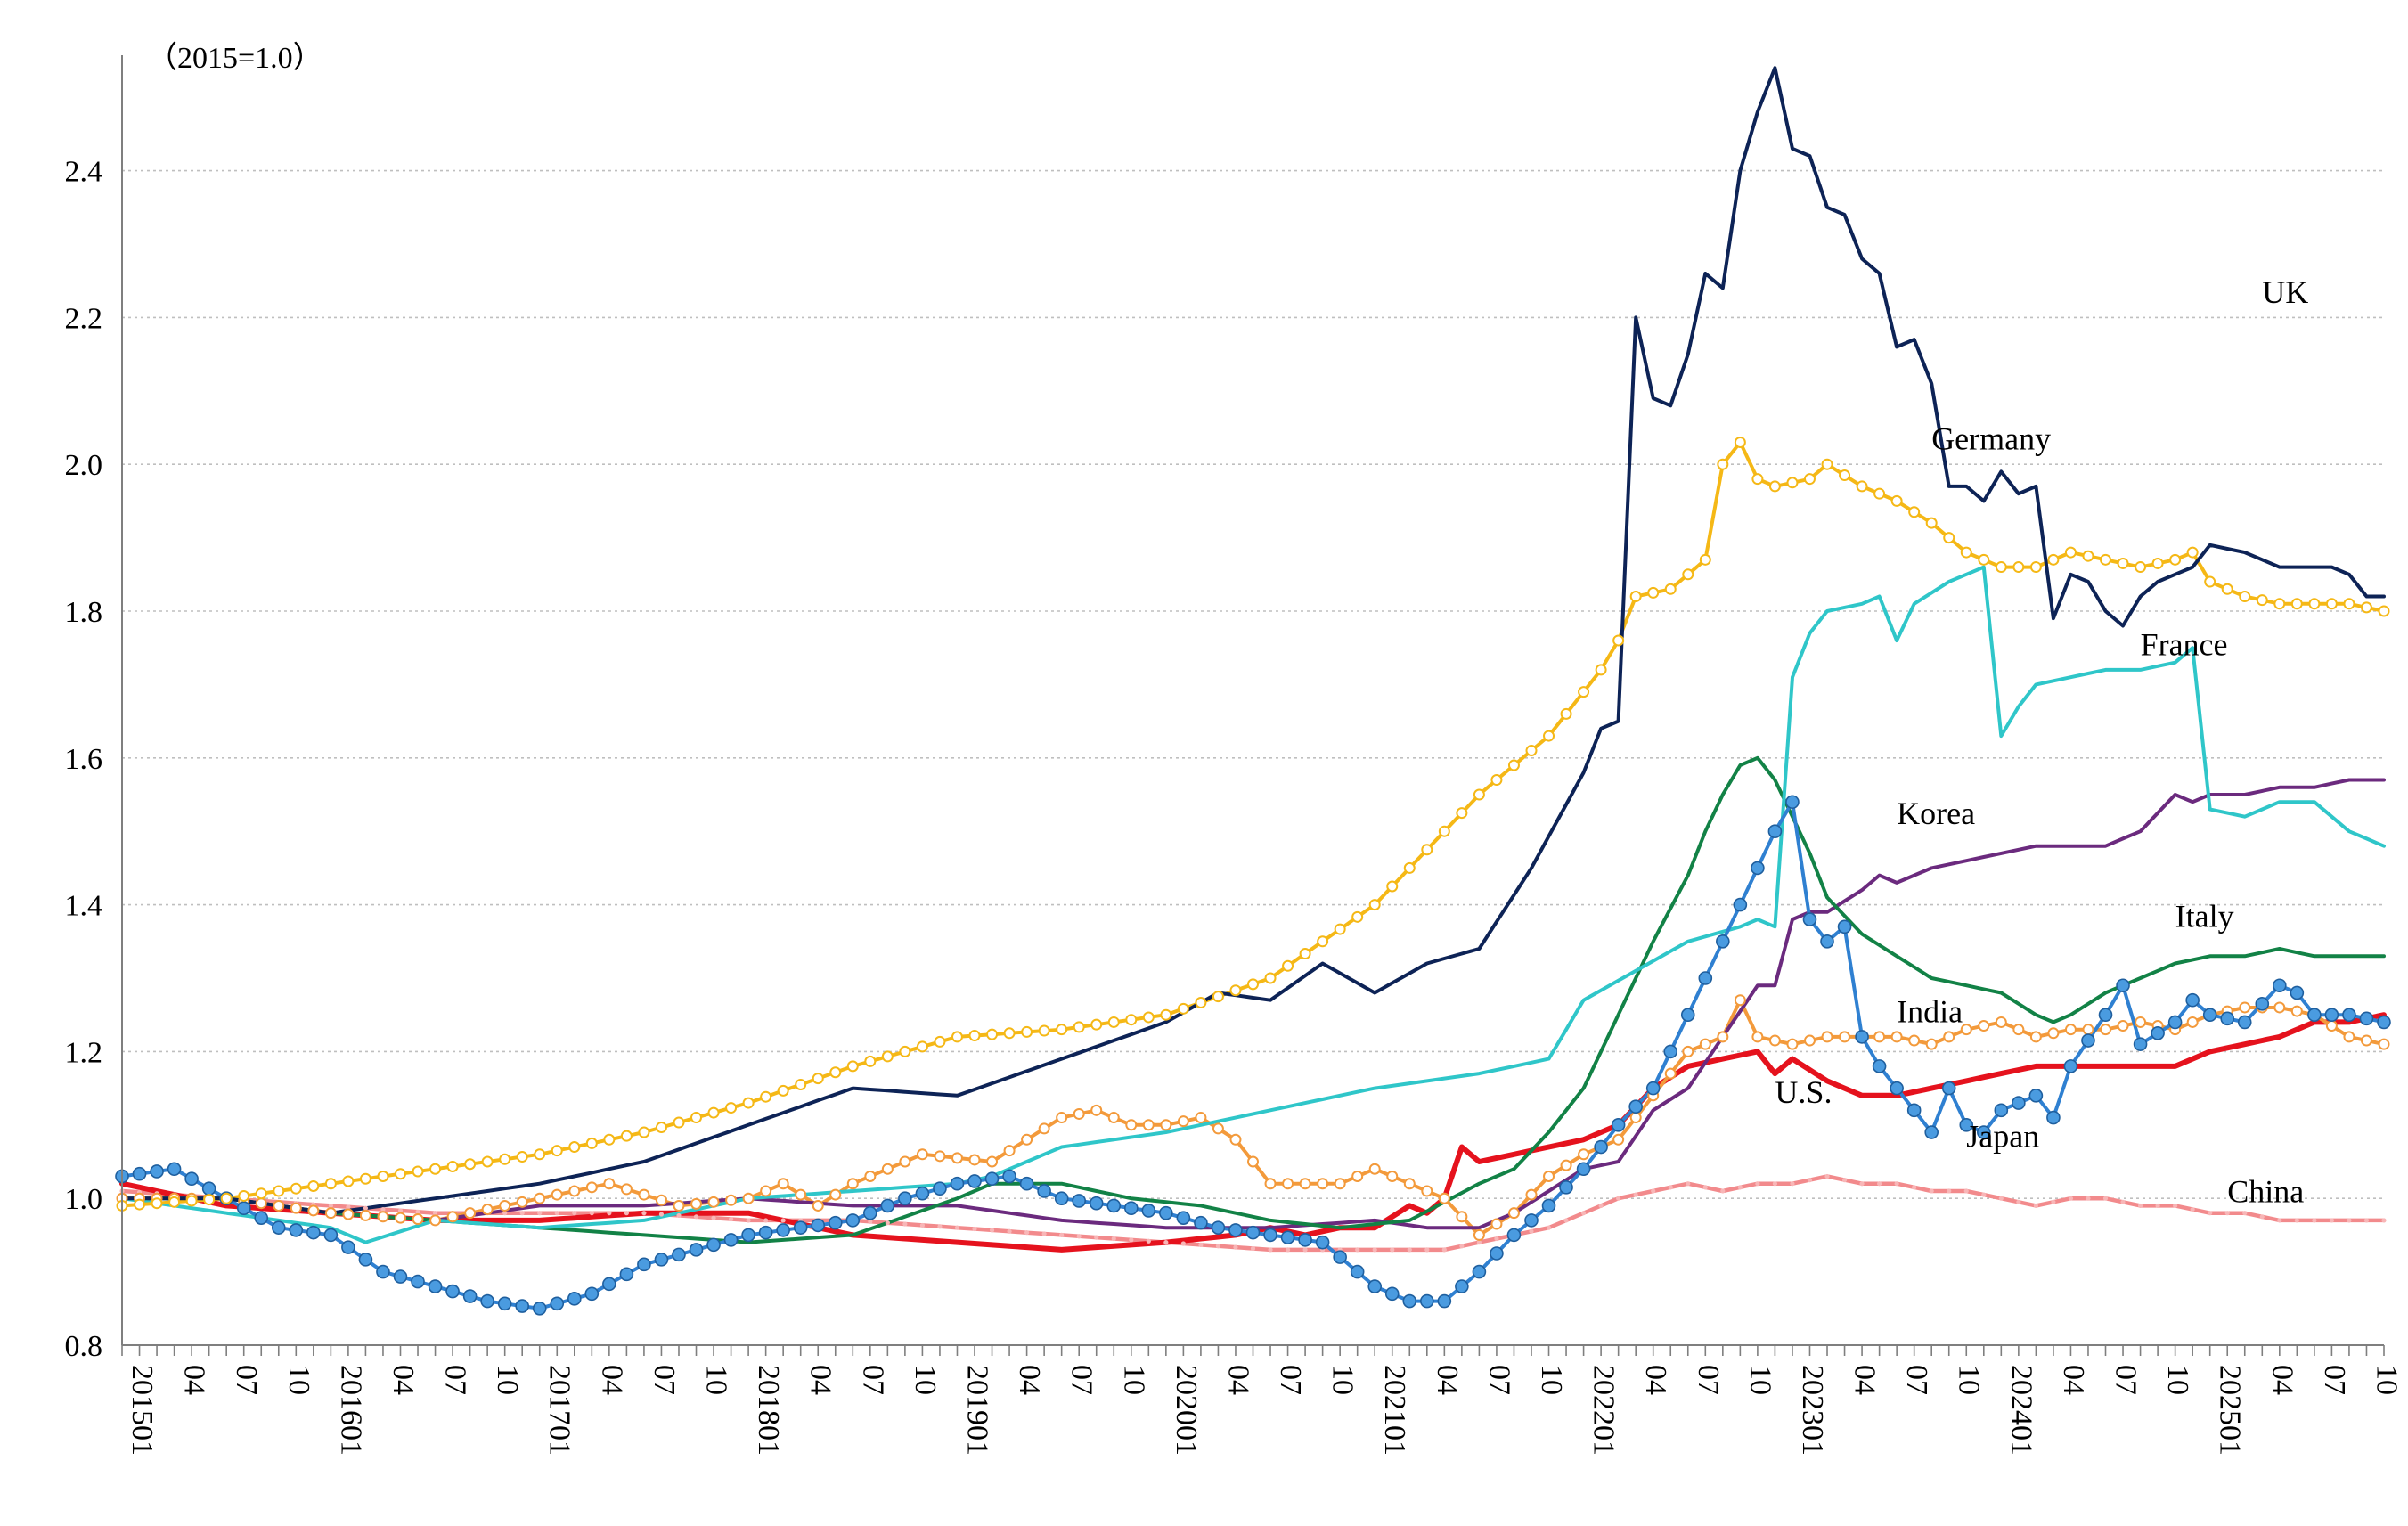  What do you see at coordinates (84, 1052) in the screenshot?
I see `y-tick-label: 1.2` at bounding box center [84, 1052].